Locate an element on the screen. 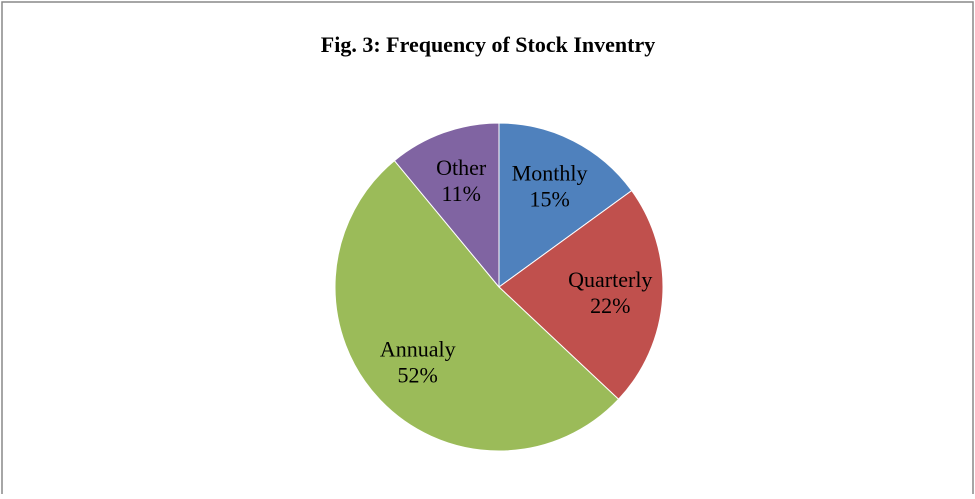 The width and height of the screenshot is (975, 499). slice-value-label: 22% is located at coordinates (610, 305).